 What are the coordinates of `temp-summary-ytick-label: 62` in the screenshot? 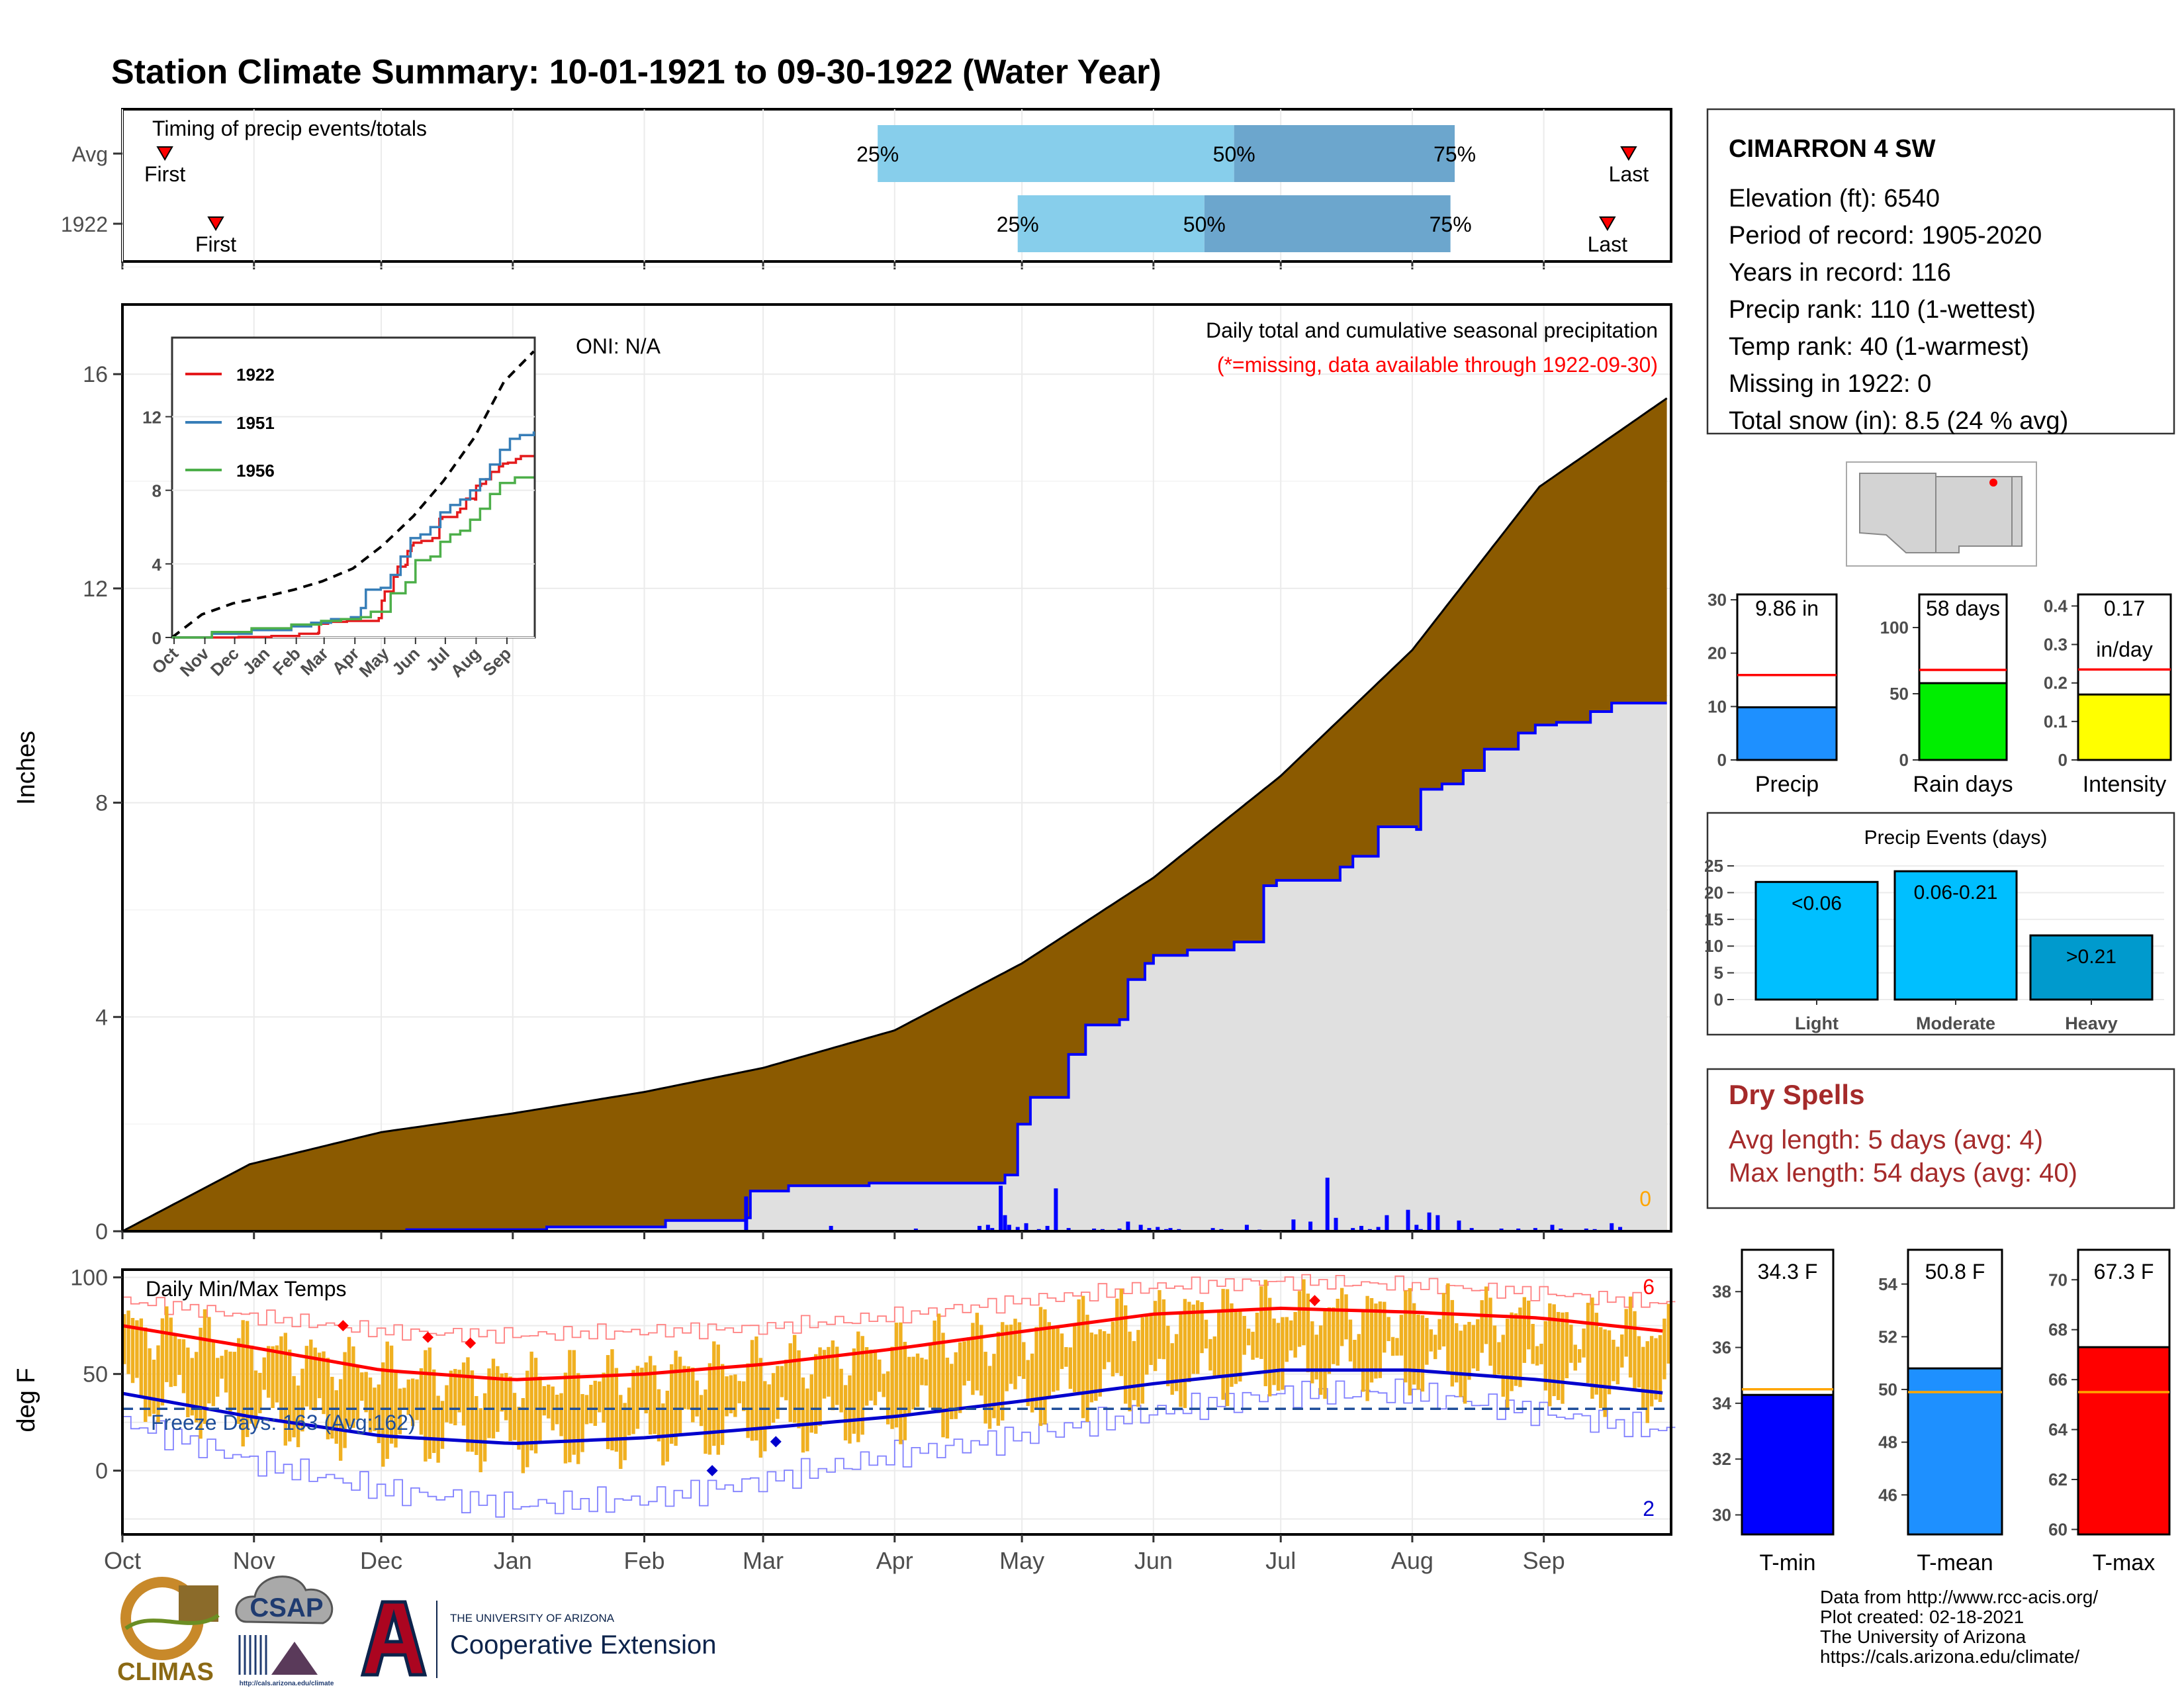 It's located at (2058, 1479).